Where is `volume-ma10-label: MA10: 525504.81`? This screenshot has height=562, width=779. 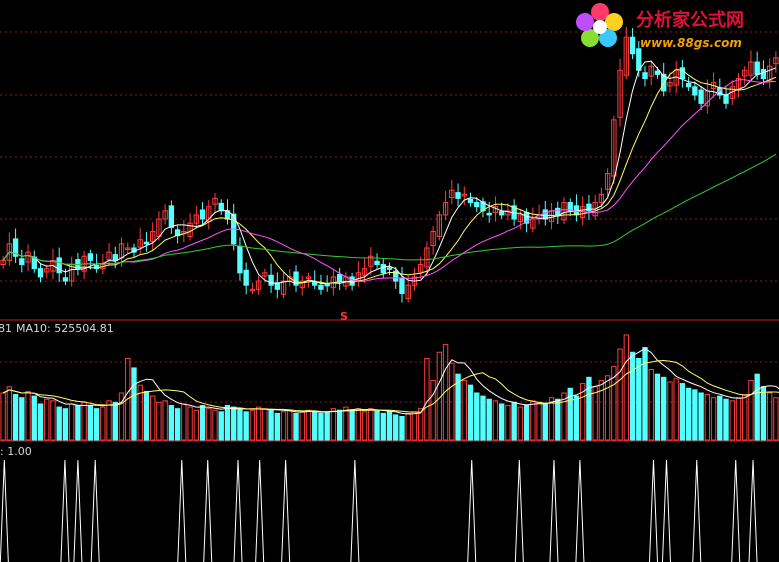
volume-ma10-label: MA10: 525504.81 is located at coordinates (65, 328).